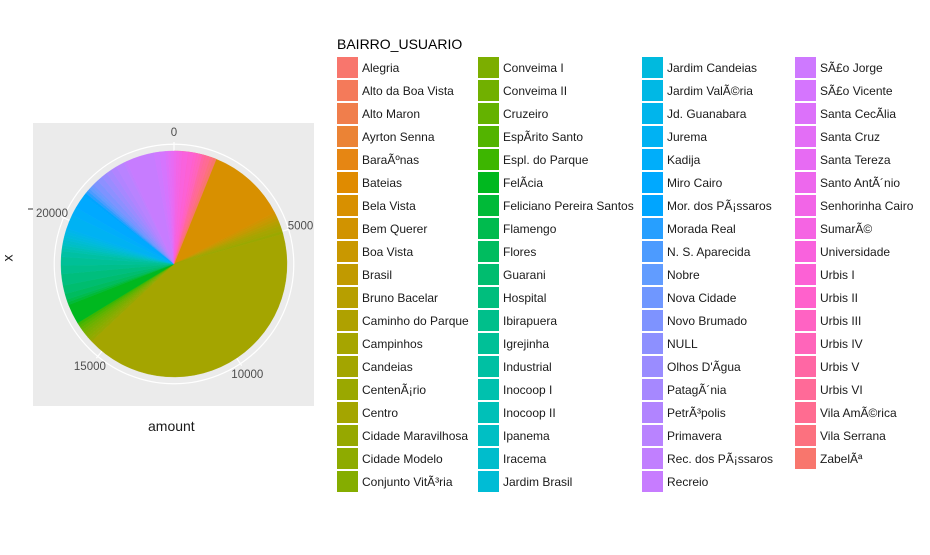  I want to click on legend-item: Flores, so click(507, 251).